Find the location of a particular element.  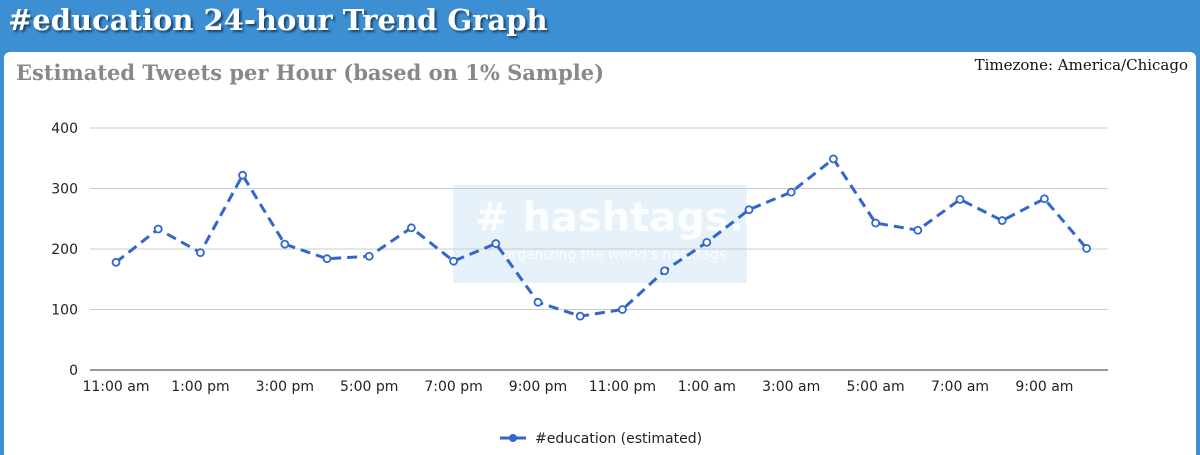

page-title: #education 24-hour Trend Graph is located at coordinates (278, 20).